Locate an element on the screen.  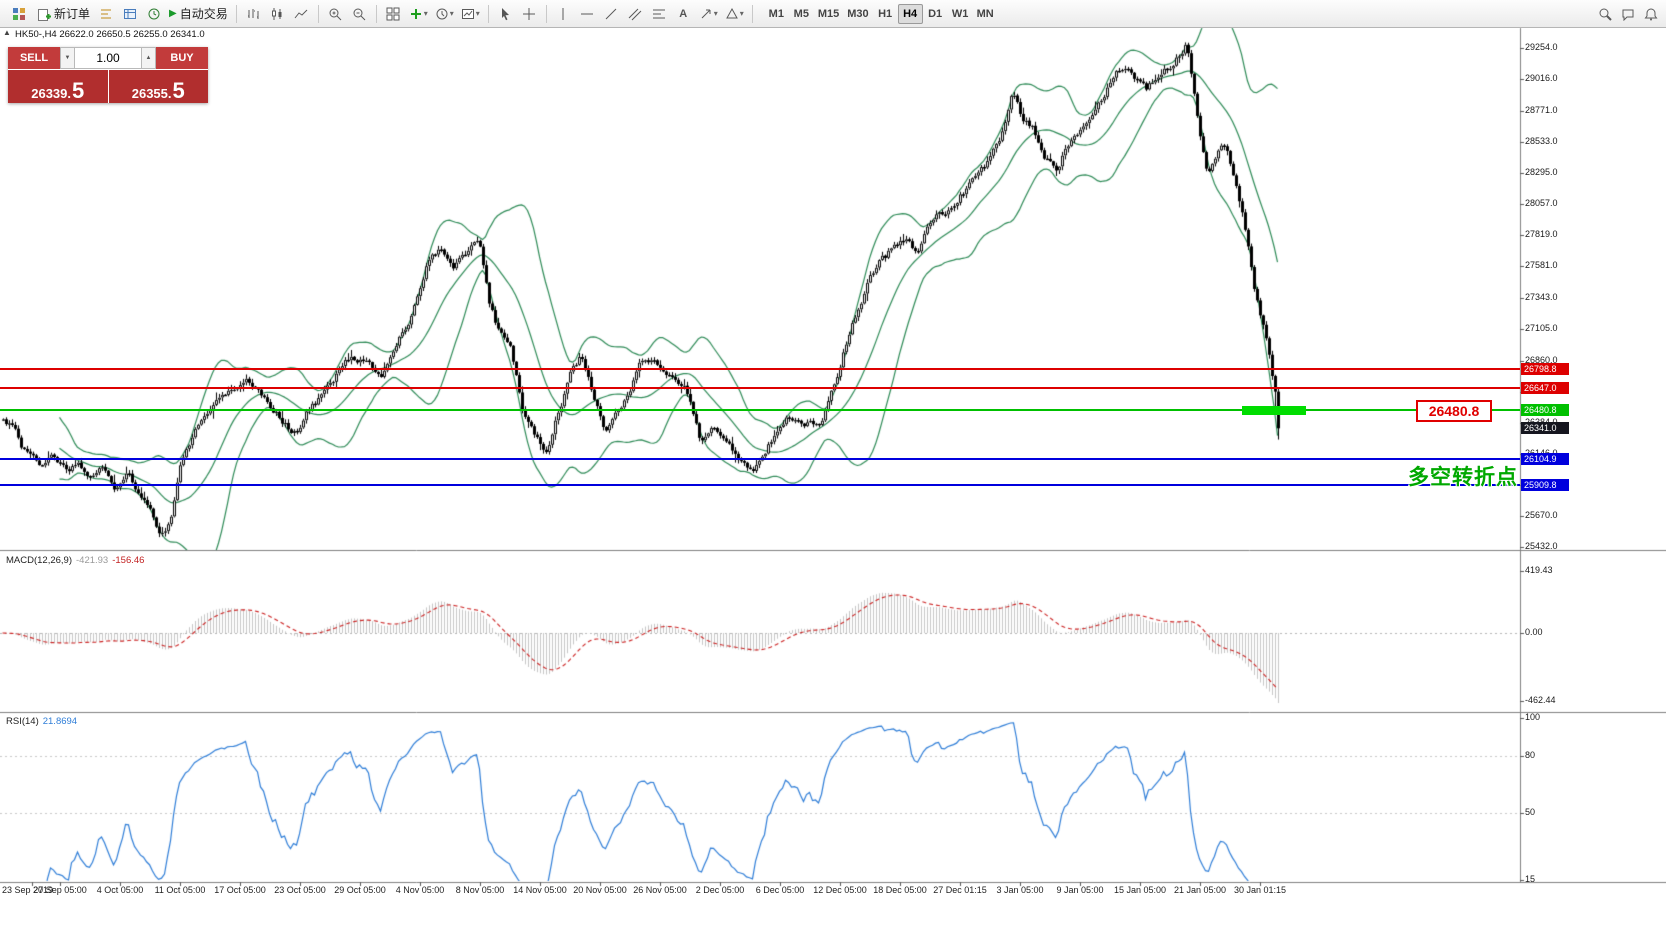
volume-increase-button: ▲ is located at coordinates (148, 58).